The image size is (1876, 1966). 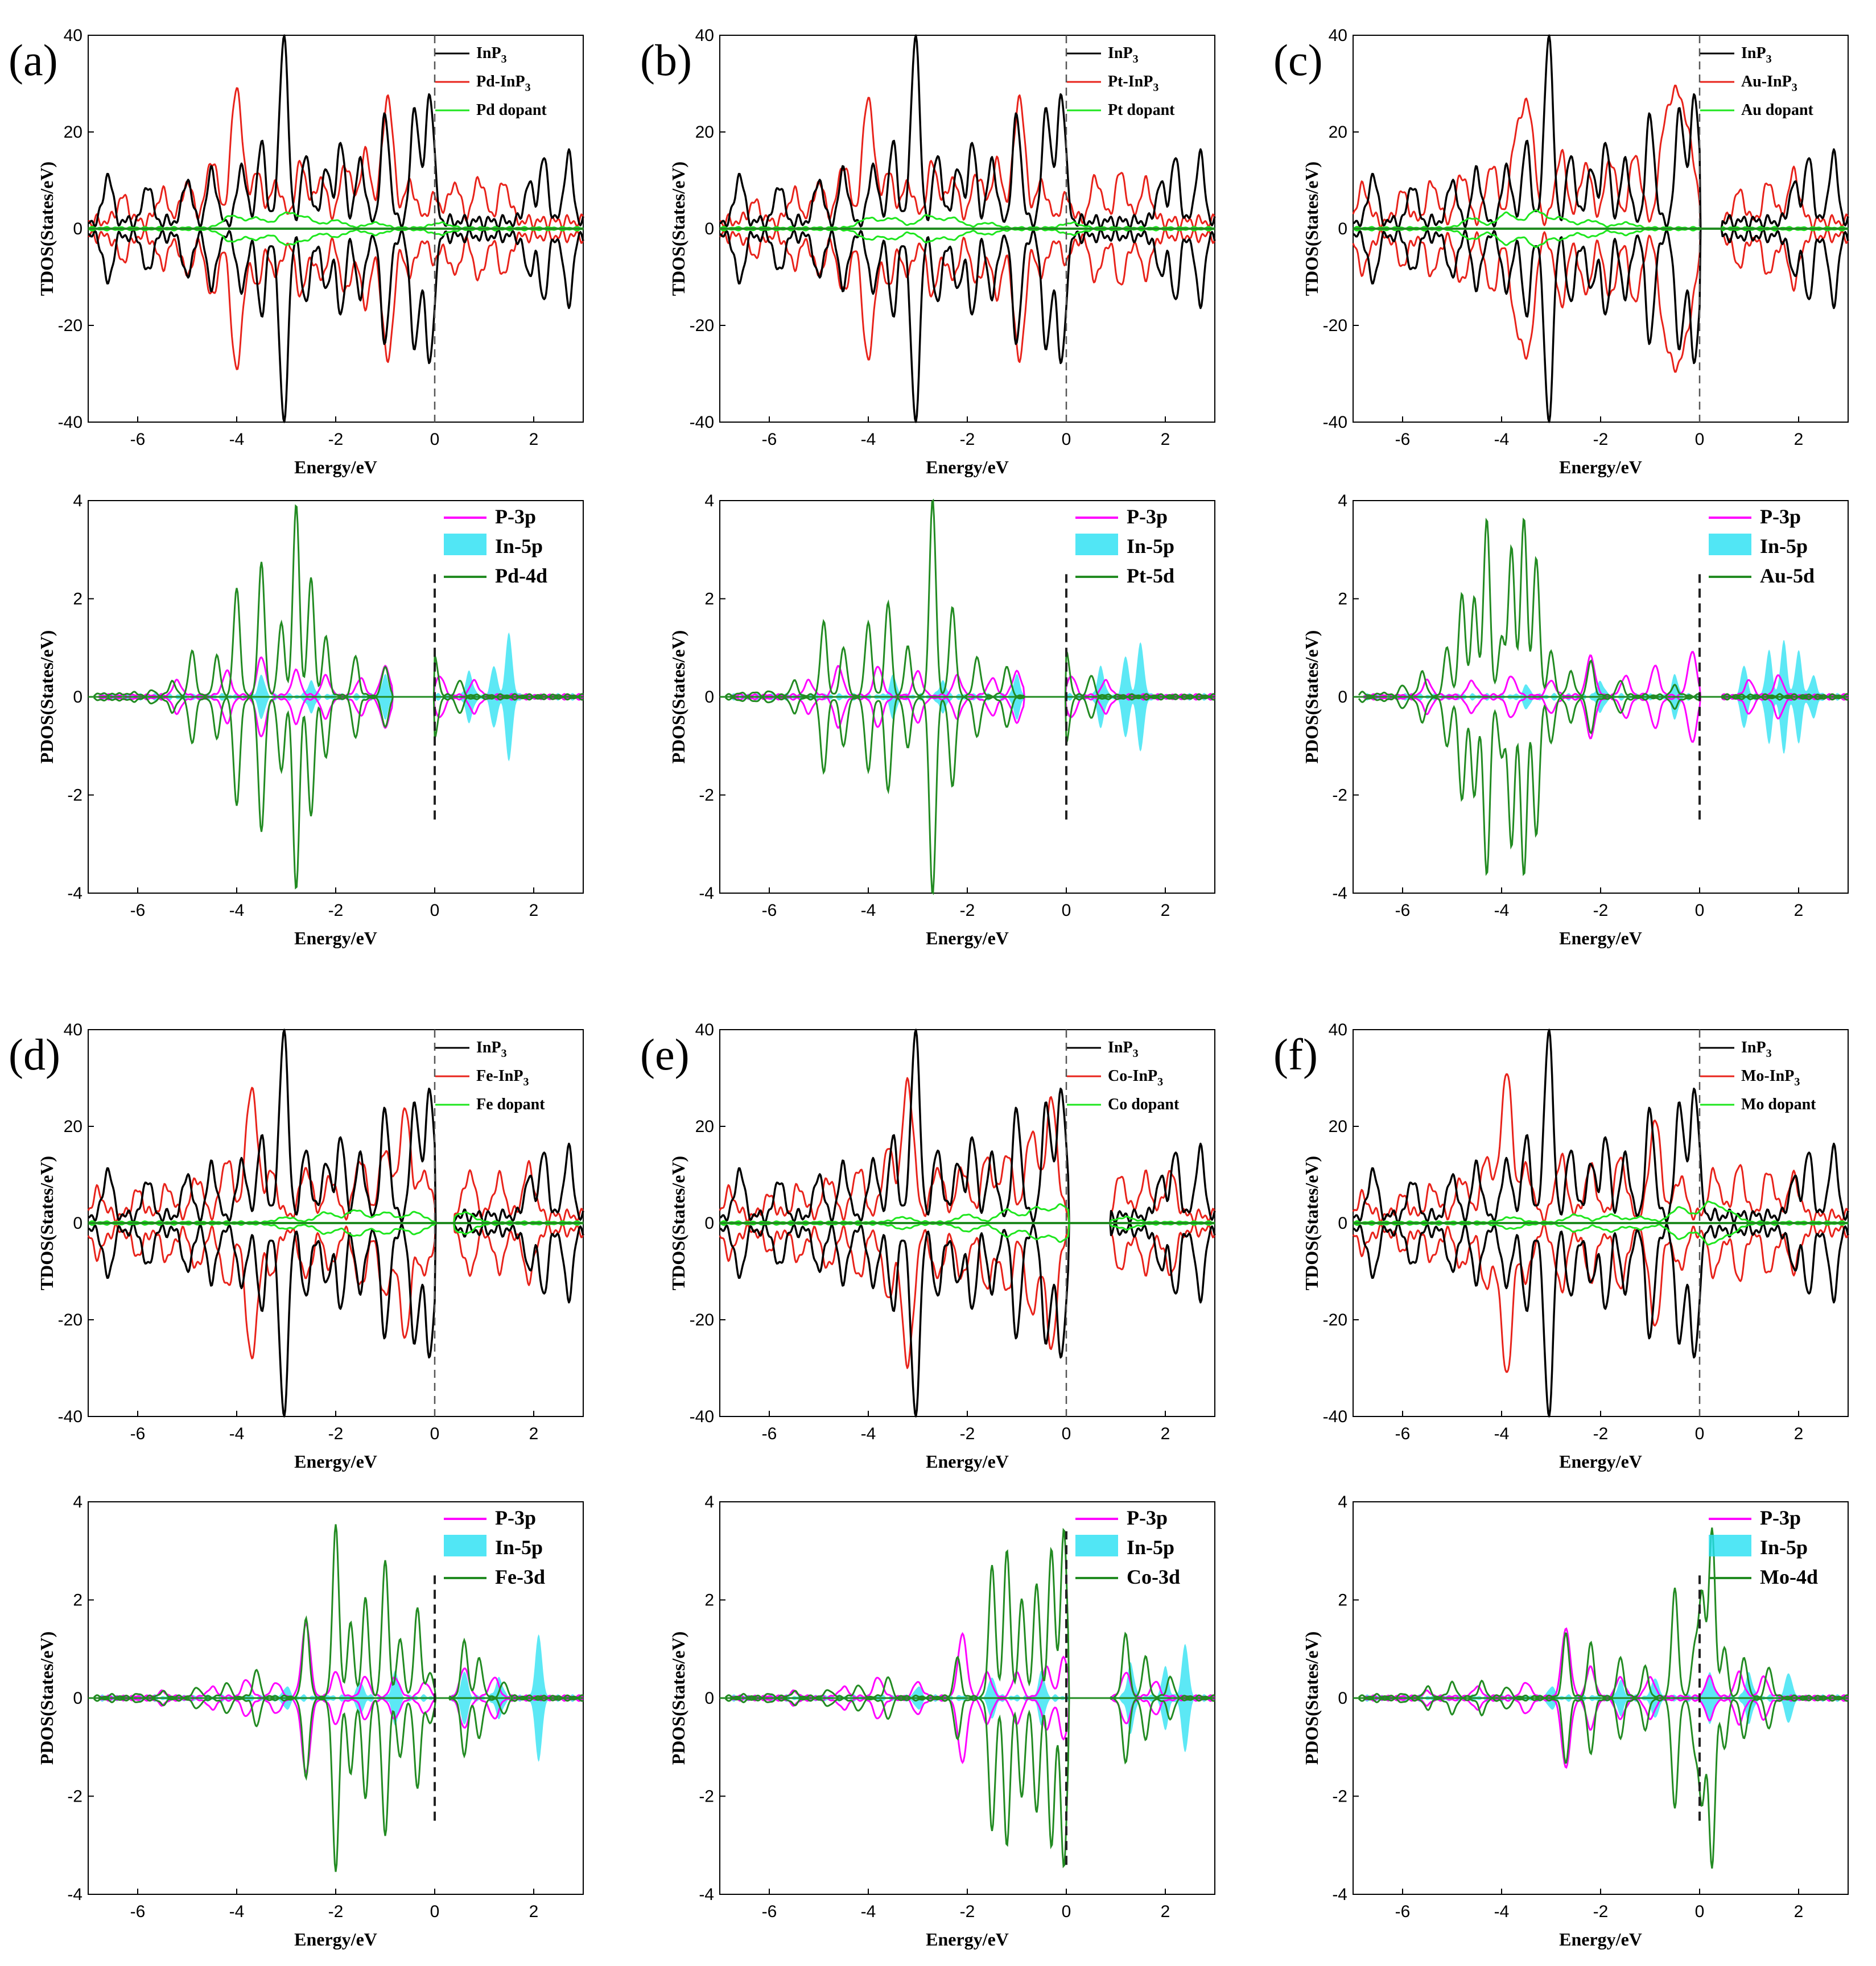 I want to click on legend-label-dband: Mo-4d, so click(x=1789, y=1577).